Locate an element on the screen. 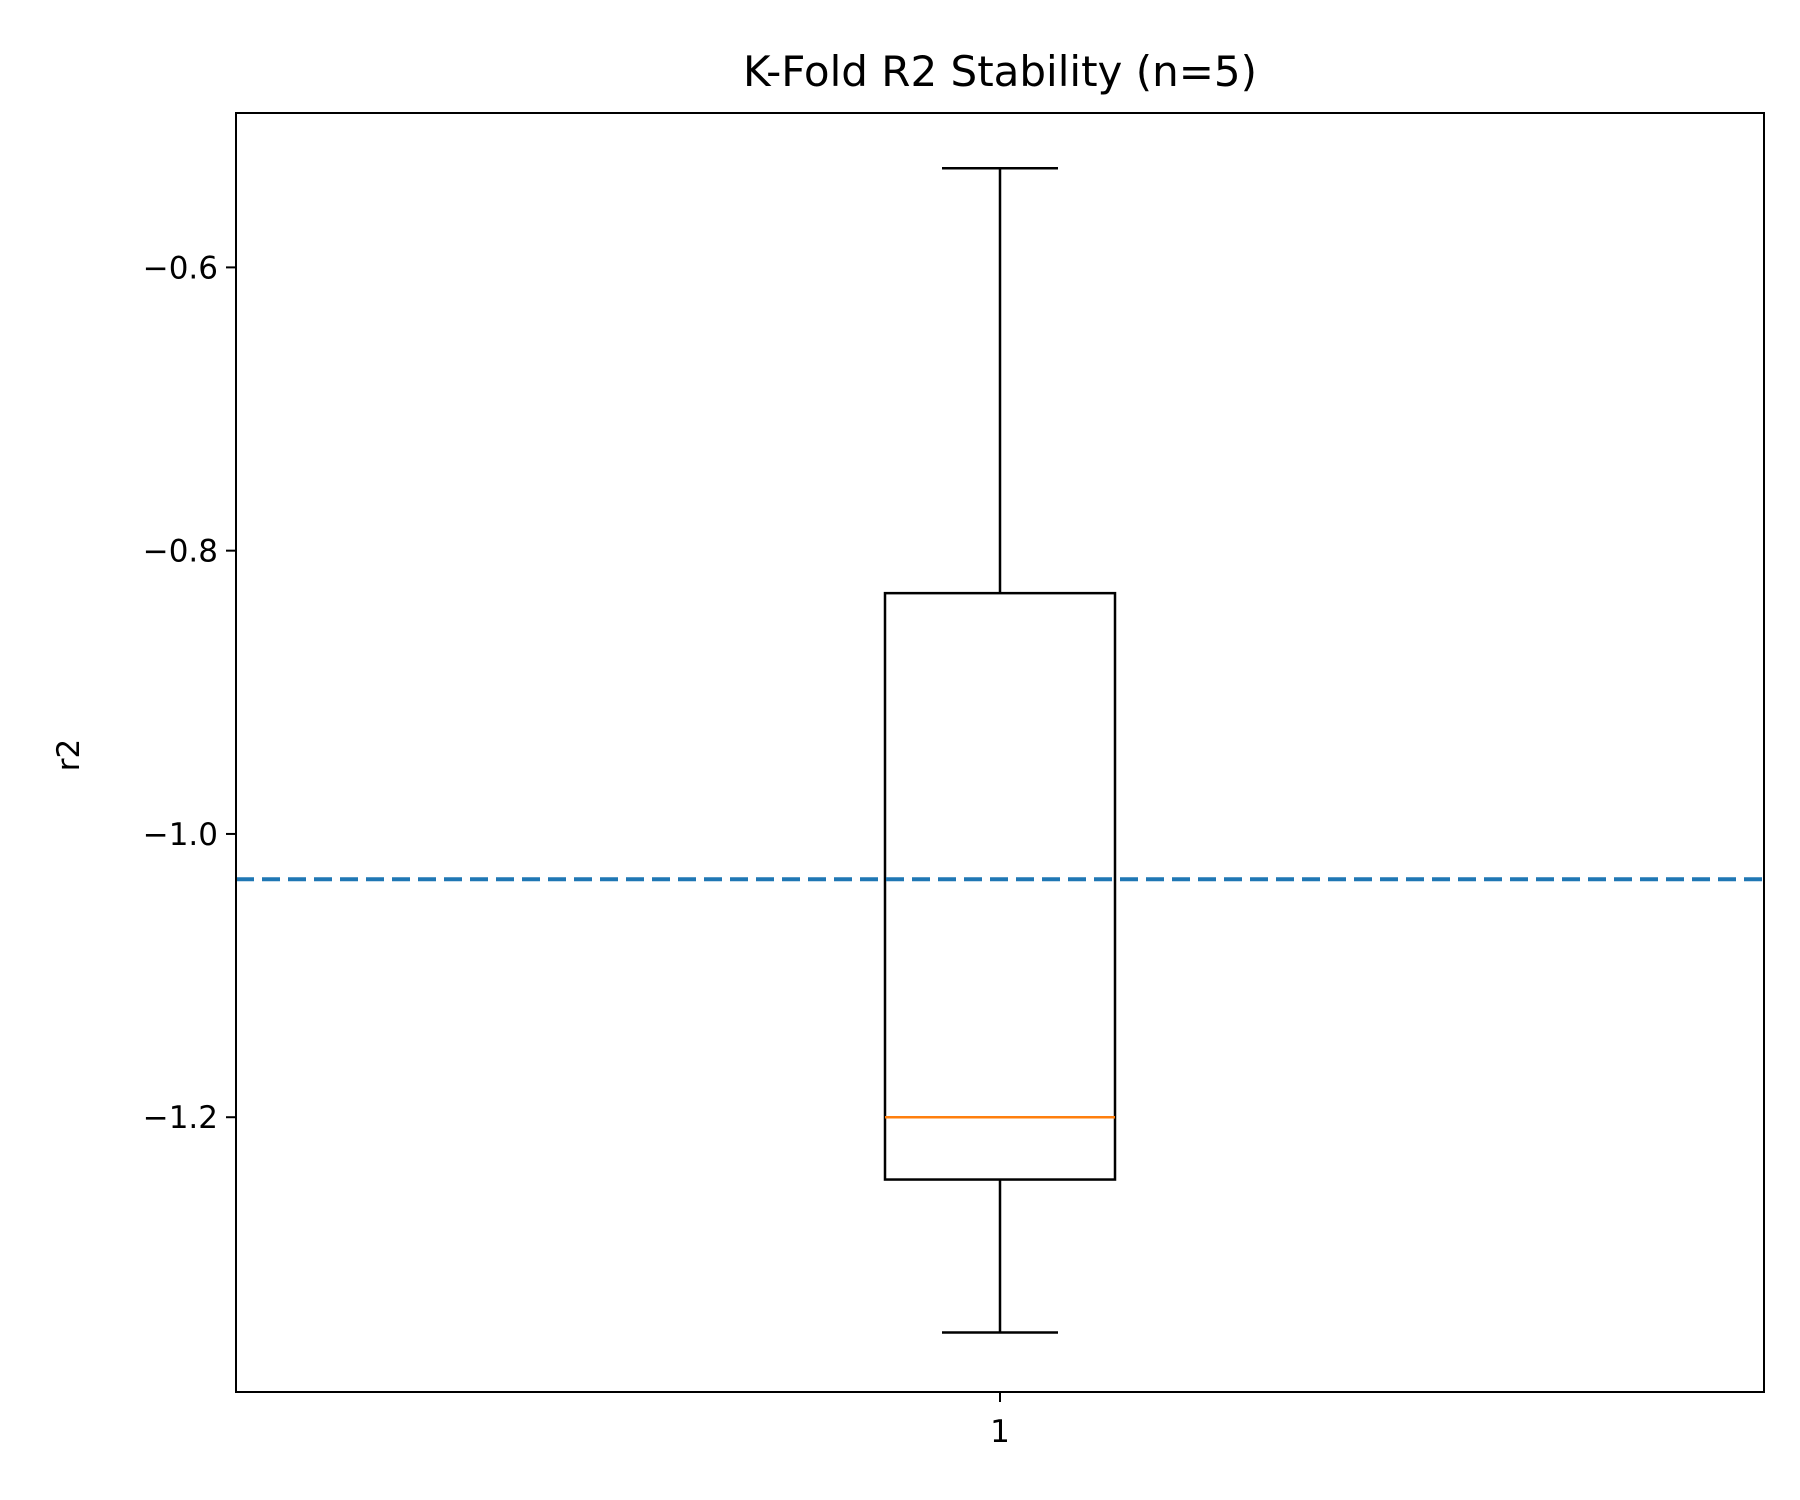  y-tick-label: −0.8 is located at coordinates (180, 552).